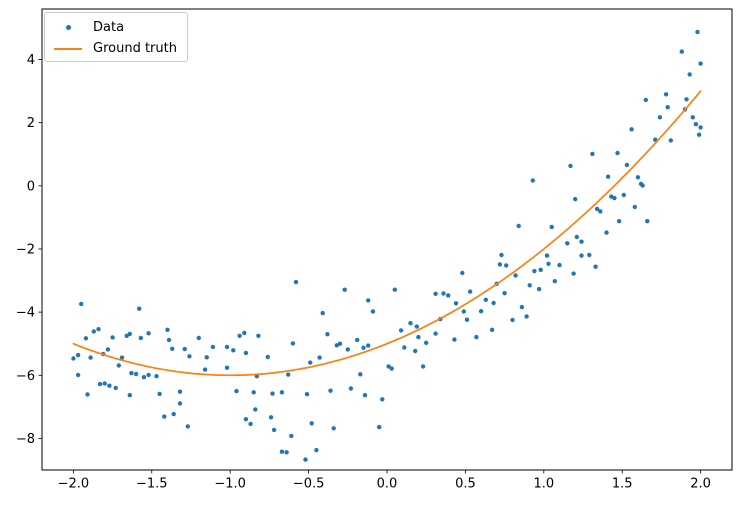  I want to click on x-tick-label: −1.5, so click(152, 484).